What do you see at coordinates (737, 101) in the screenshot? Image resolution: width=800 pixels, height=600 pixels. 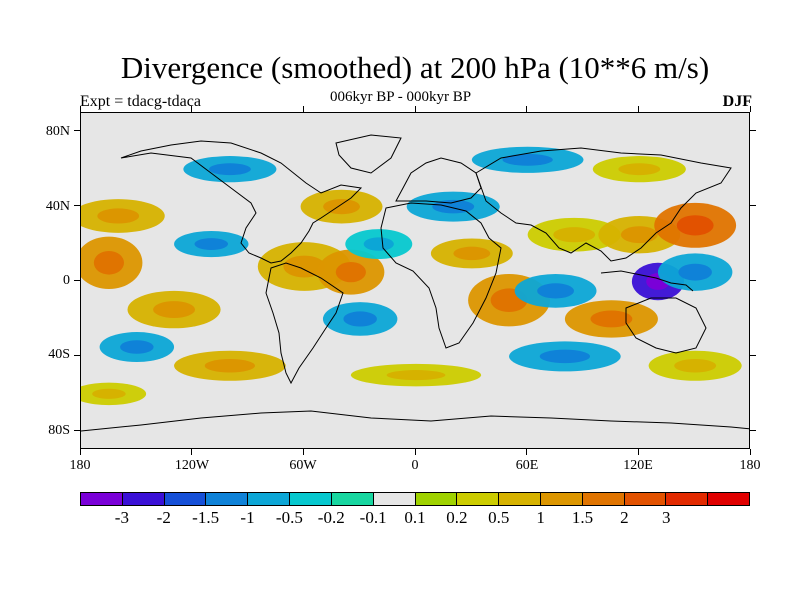 I see `season-label: DJF` at bounding box center [737, 101].